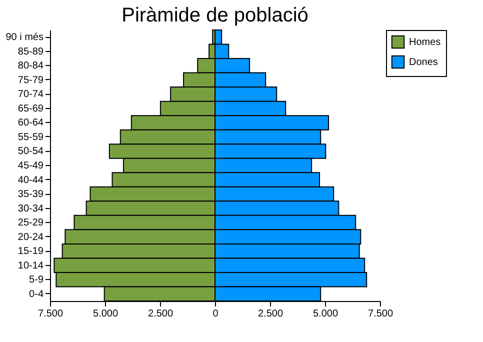  I want to click on y-tick-label: 45-49, so click(31, 166).